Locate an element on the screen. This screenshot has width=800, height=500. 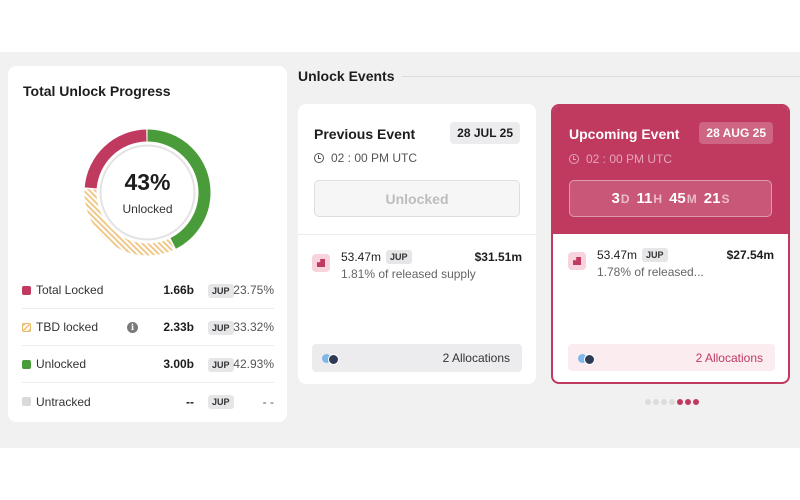
legend-row-total-locked: Total Locked 1.66b JUP 23.75% is located at coordinates (148, 290).